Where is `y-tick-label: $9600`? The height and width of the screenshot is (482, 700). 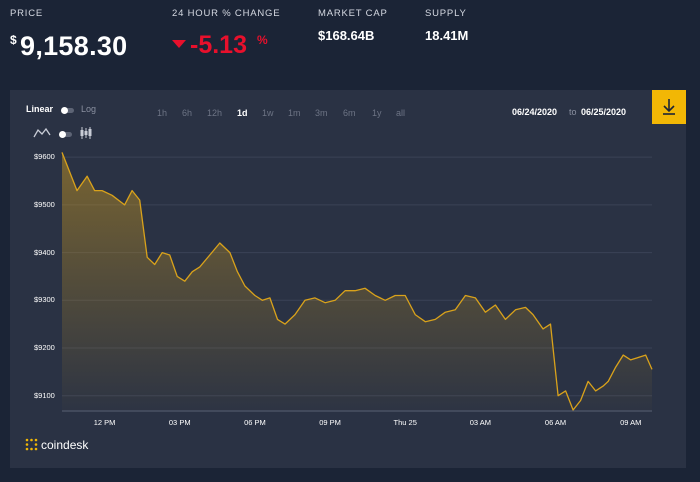
y-tick-label: $9600 is located at coordinates (44, 157).